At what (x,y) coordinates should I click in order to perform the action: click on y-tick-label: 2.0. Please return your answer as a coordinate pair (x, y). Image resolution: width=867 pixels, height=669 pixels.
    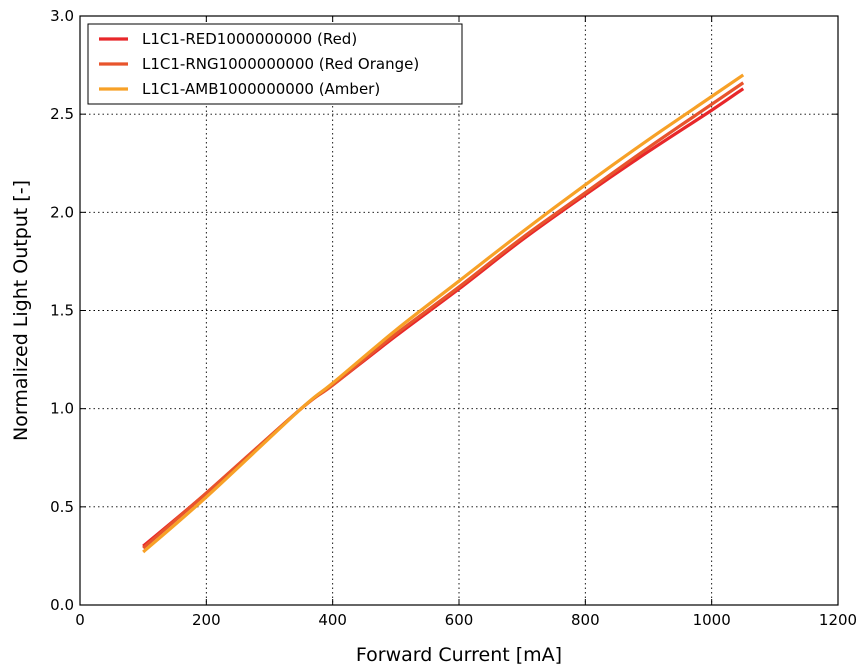
    Looking at the image, I should click on (62, 212).